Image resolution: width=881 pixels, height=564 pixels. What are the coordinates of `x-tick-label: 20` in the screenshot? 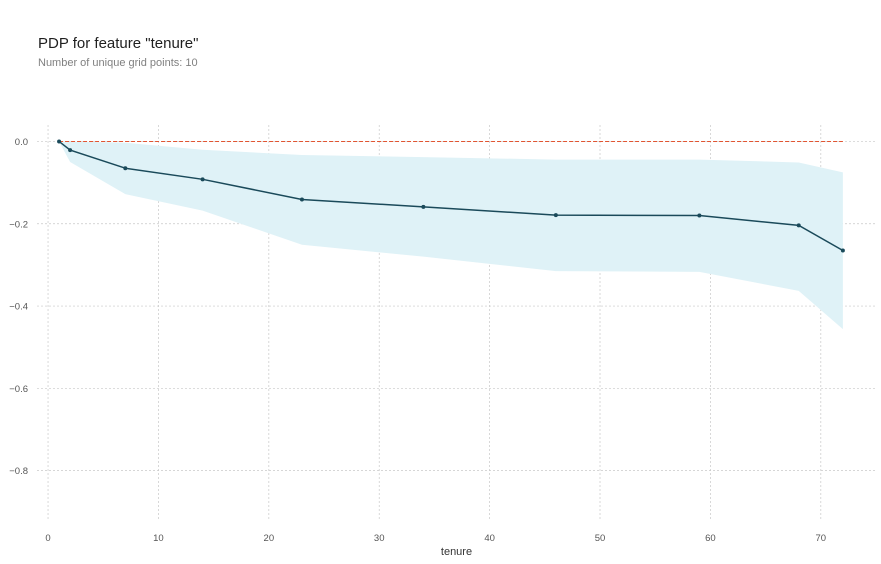 It's located at (269, 538).